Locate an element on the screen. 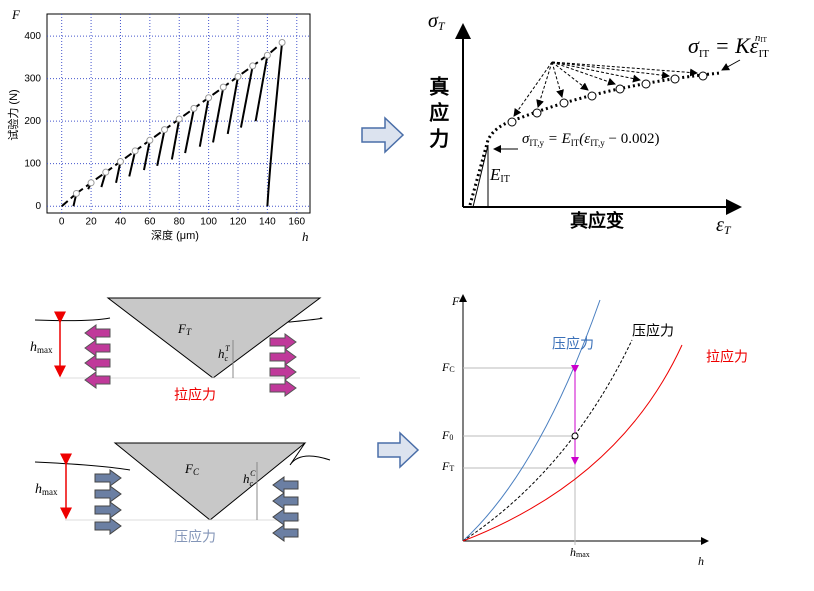  x-tick-label: 140 is located at coordinates (267, 222).